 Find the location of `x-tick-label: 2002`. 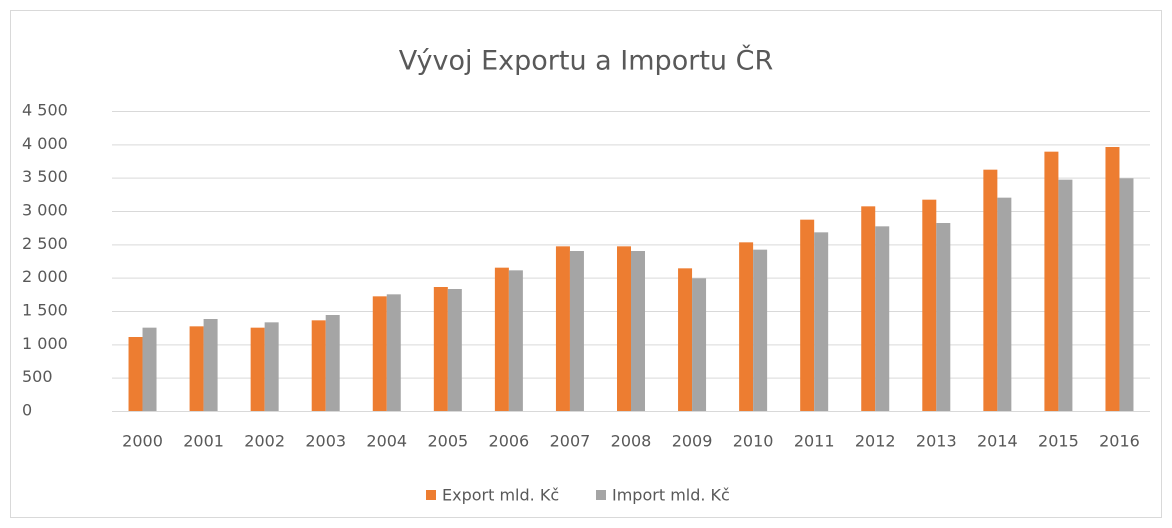

x-tick-label: 2002 is located at coordinates (264, 441).